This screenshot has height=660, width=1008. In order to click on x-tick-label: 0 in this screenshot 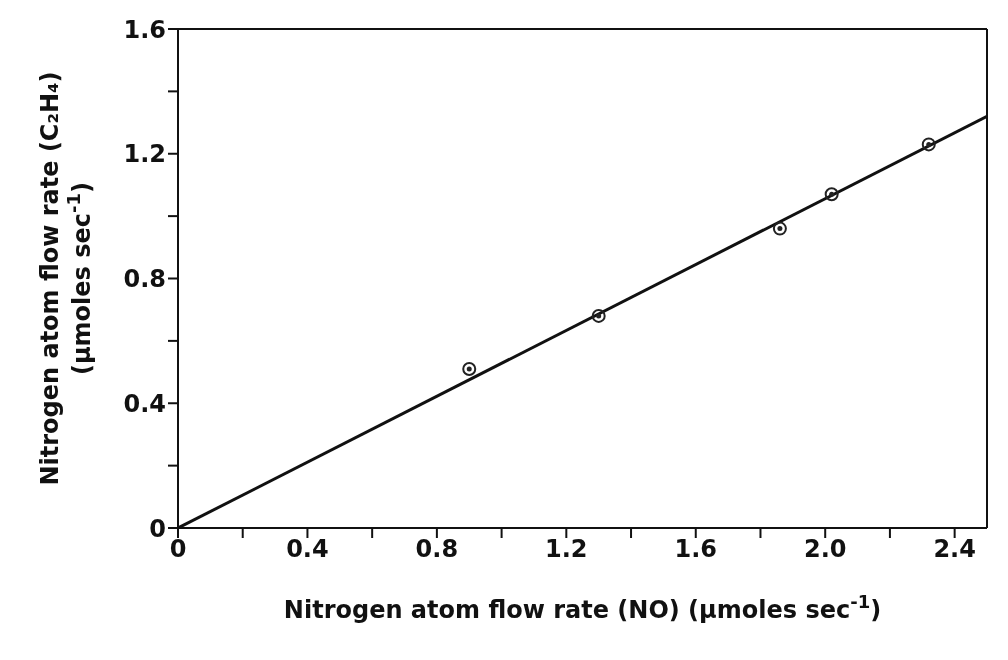, I will do `click(178, 549)`.